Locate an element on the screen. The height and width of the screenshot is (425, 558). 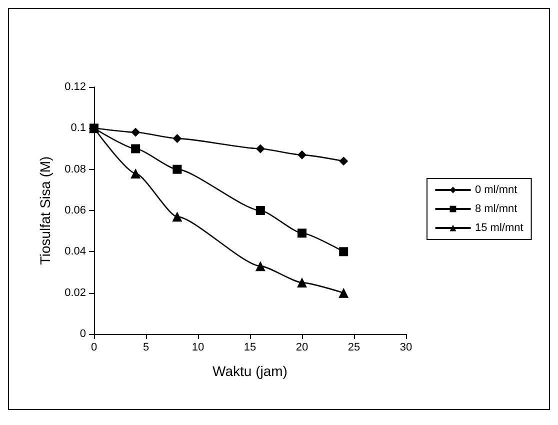
x-tick-label: 5 is located at coordinates (146, 348).